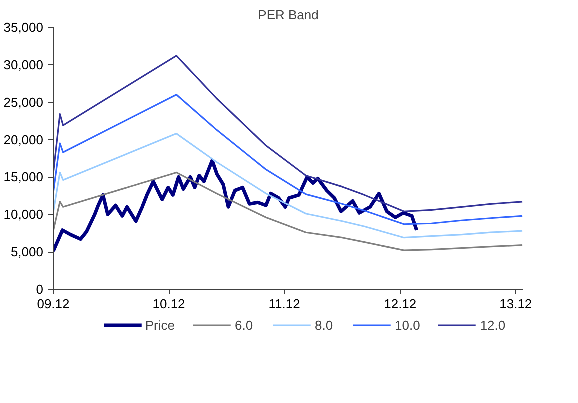 The height and width of the screenshot is (403, 578). What do you see at coordinates (288, 15) in the screenshot?
I see `chart-title: PER Band` at bounding box center [288, 15].